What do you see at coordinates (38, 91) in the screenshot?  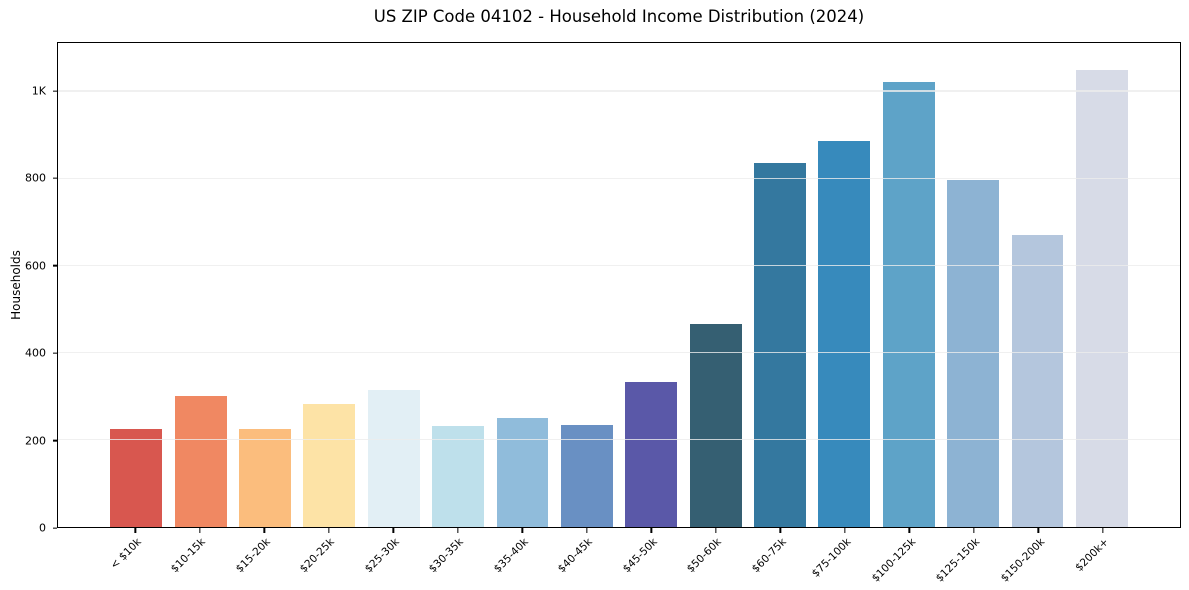 I see `ytick-label-1k: 1K` at bounding box center [38, 91].